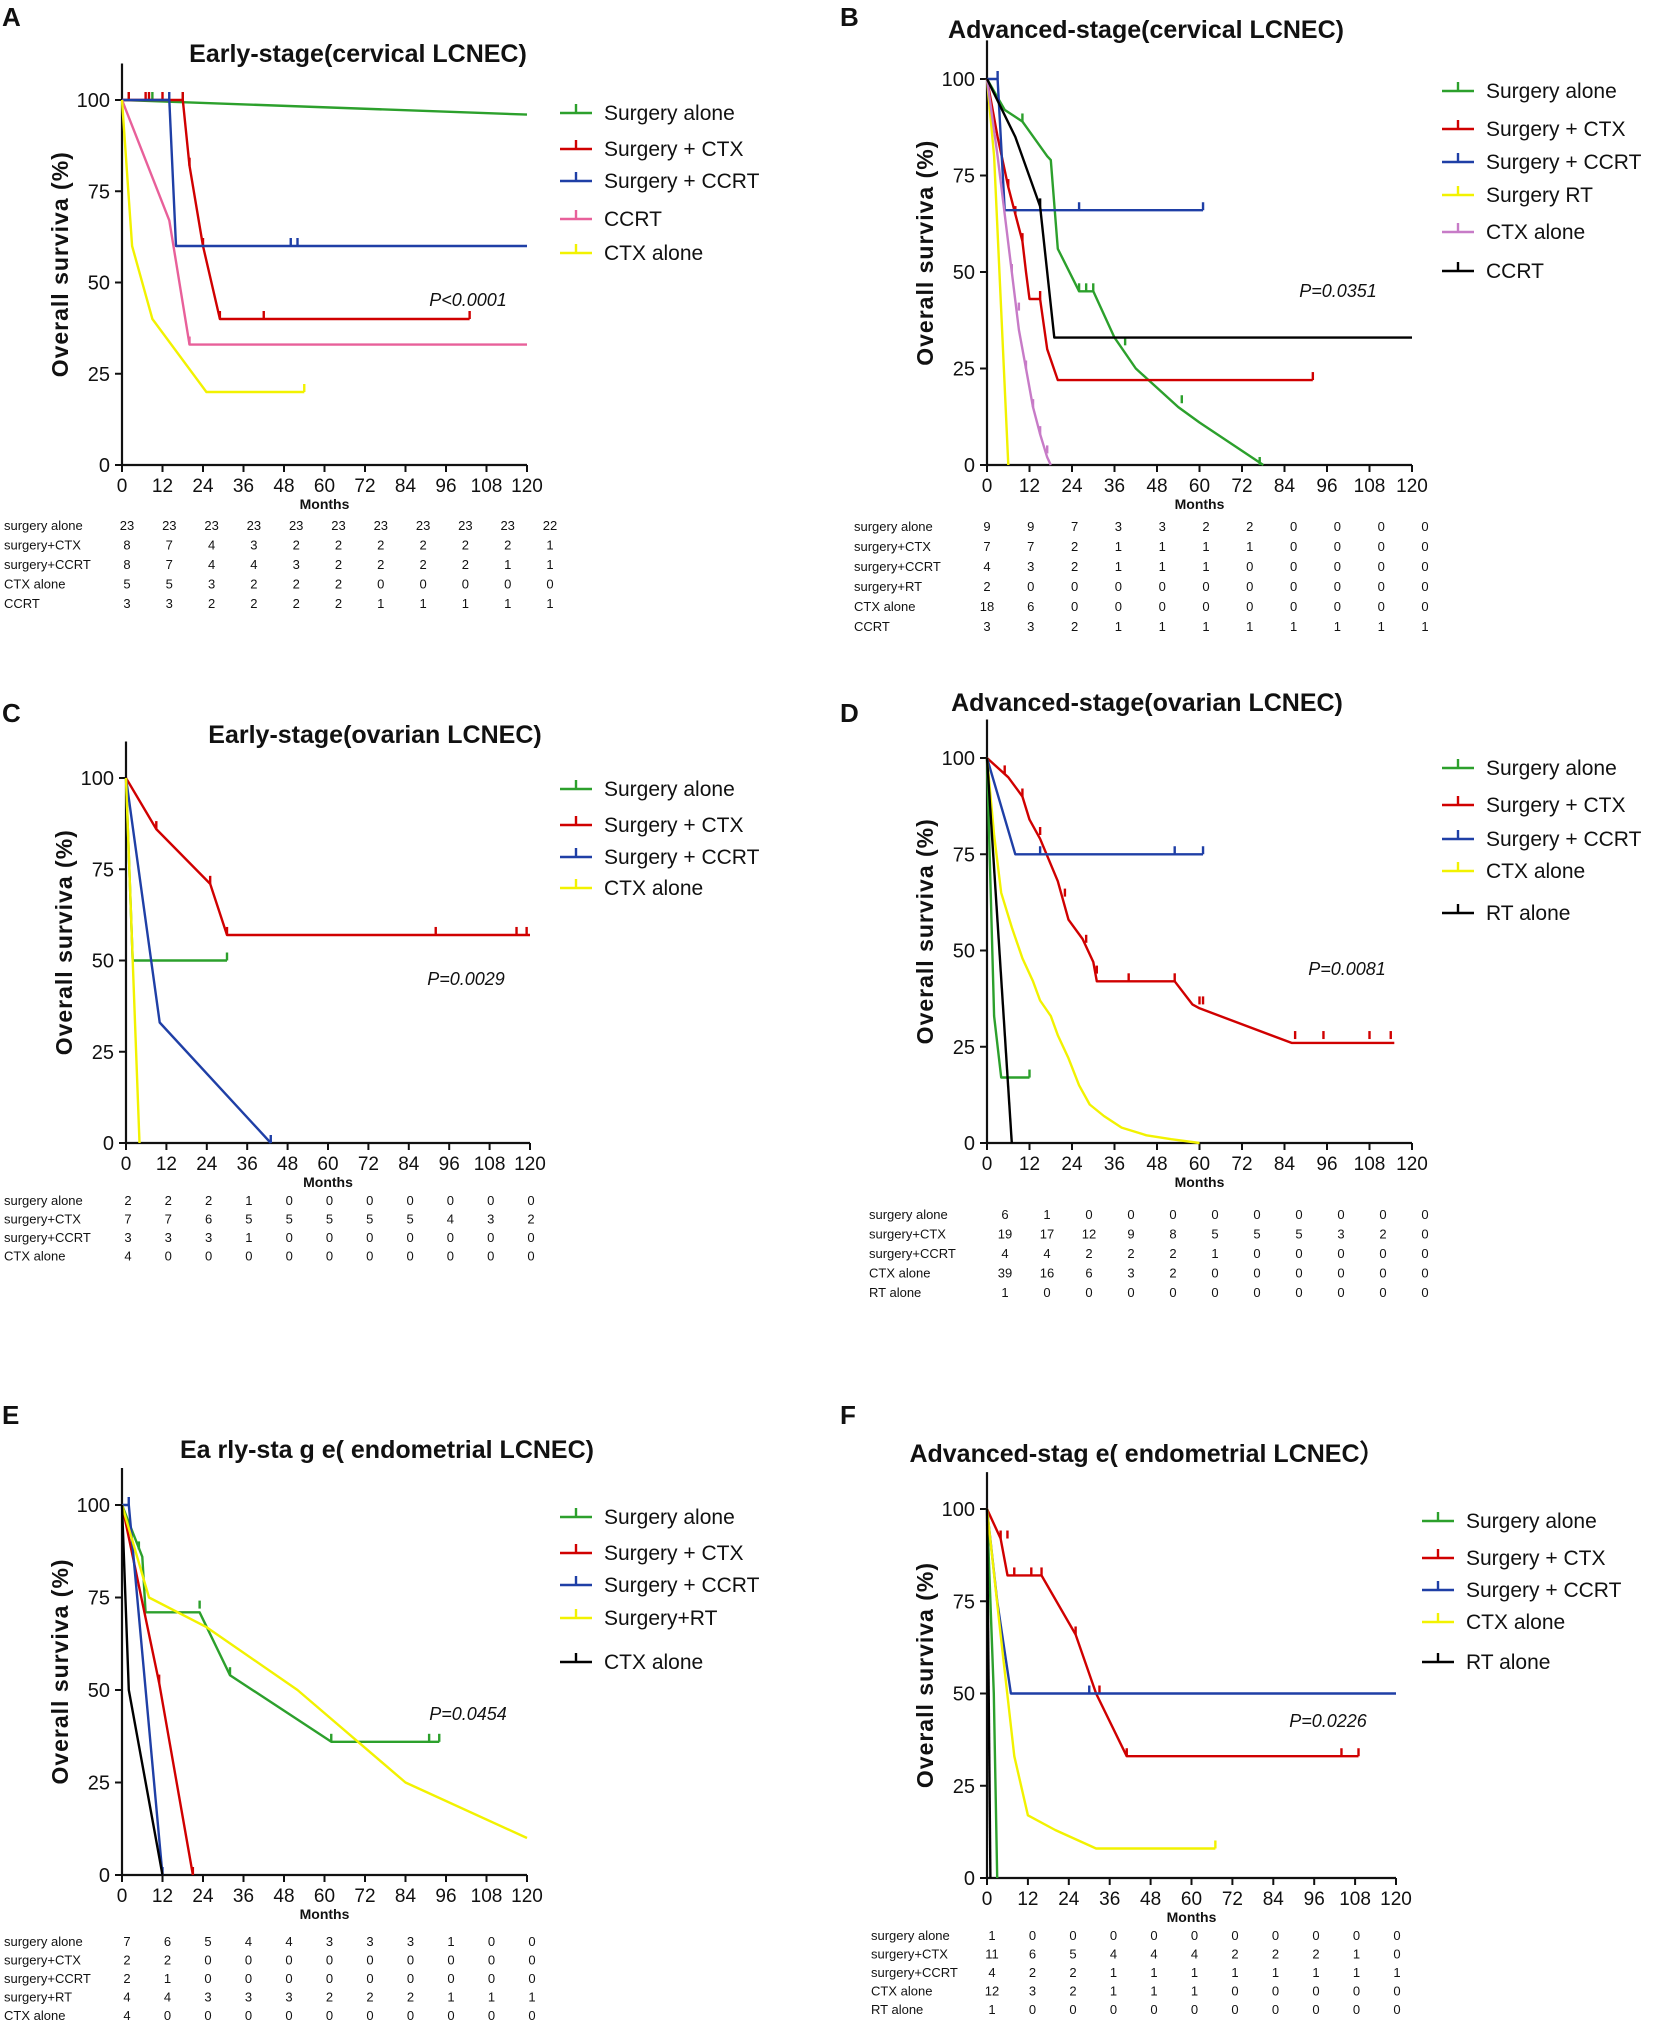 The width and height of the screenshot is (1654, 2027). Describe the element at coordinates (895, 1292) in the screenshot. I see `risk-row-label: RT alone` at that location.